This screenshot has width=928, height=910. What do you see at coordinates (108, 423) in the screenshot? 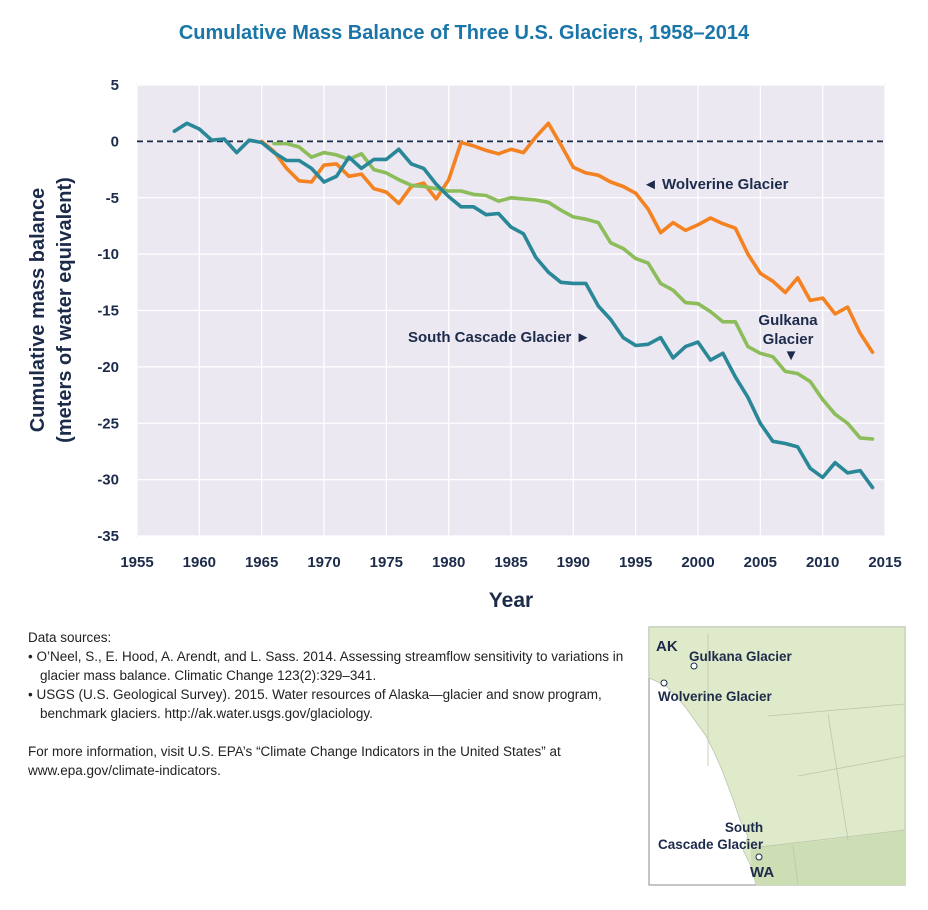
I see `y-tick-label: -25` at bounding box center [108, 423].